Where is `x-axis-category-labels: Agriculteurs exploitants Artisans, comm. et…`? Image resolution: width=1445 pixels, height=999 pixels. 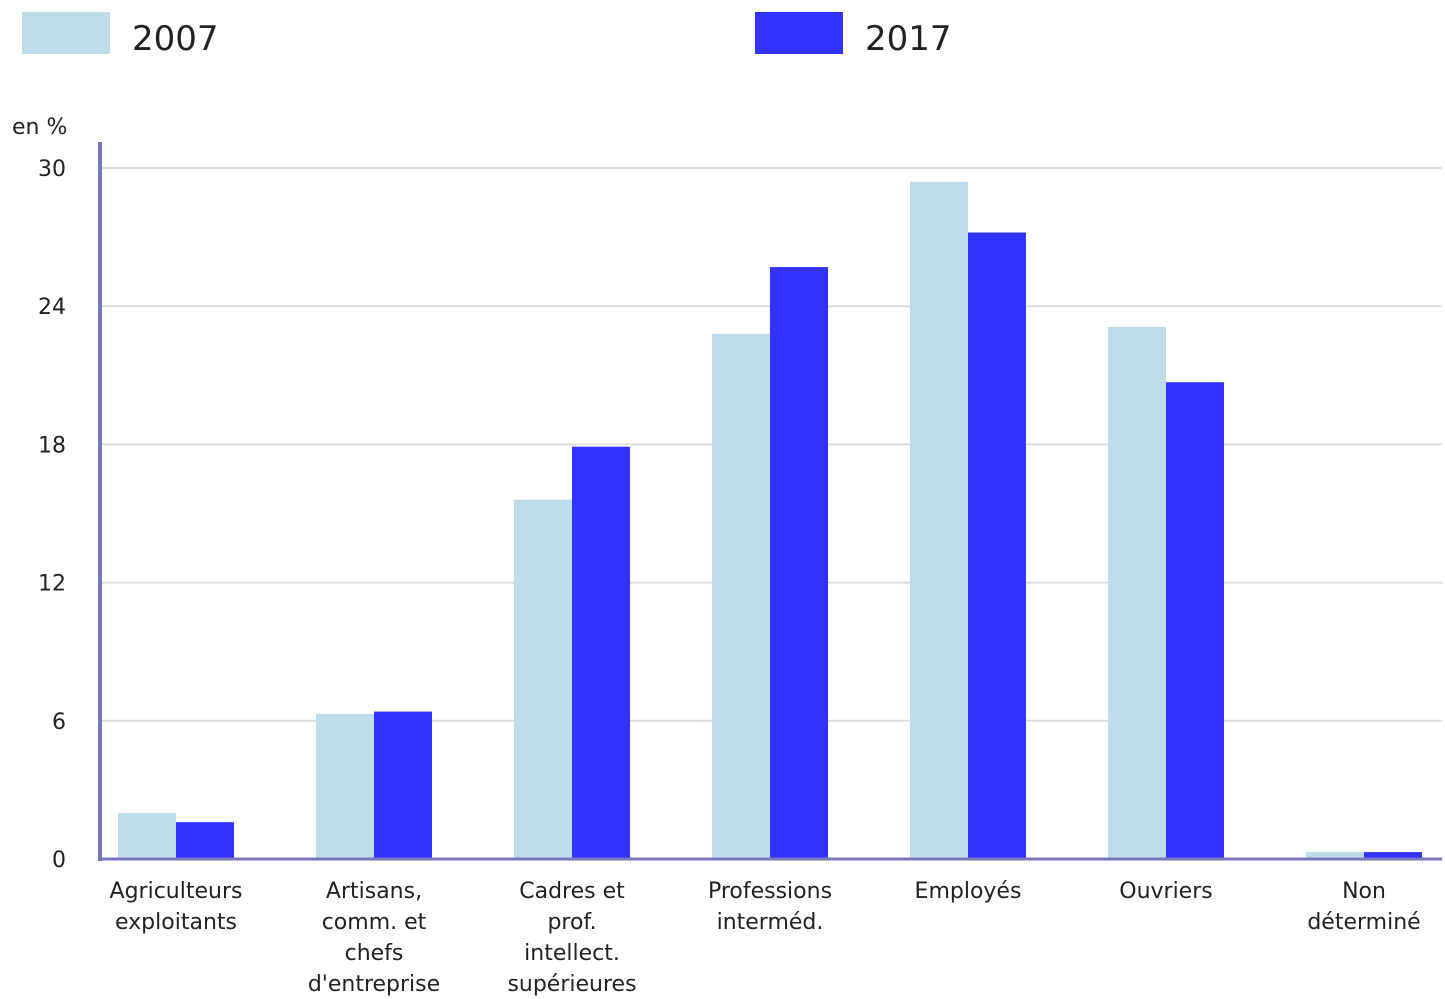
x-axis-category-labels: Agriculteurs exploitants Artisans, comm. et… is located at coordinates (765, 938).